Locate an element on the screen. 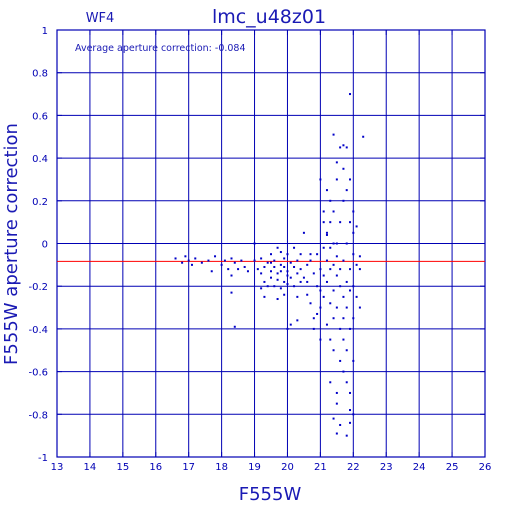  x-tick-label-3: 16 is located at coordinates (155, 467).